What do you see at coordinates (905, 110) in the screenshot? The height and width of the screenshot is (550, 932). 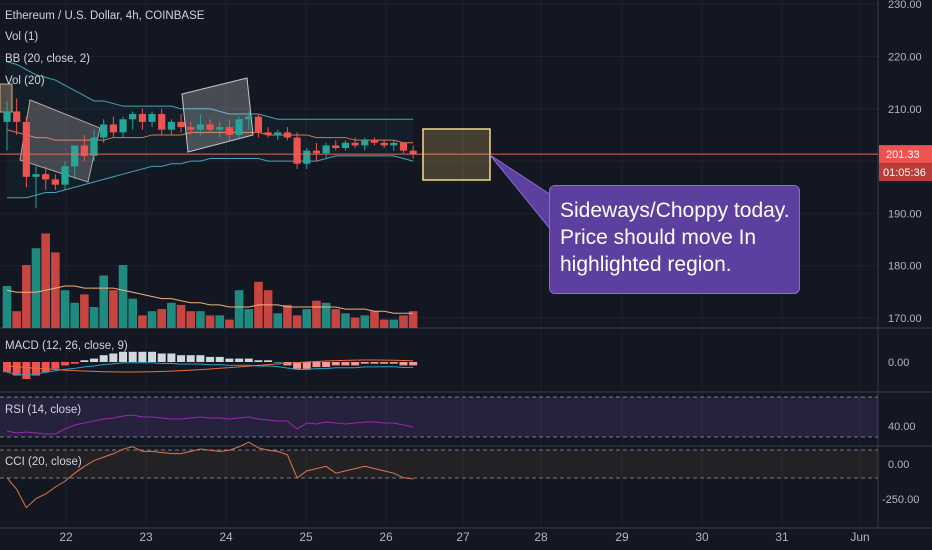 I see `price-axis-label: 210.00` at bounding box center [905, 110].